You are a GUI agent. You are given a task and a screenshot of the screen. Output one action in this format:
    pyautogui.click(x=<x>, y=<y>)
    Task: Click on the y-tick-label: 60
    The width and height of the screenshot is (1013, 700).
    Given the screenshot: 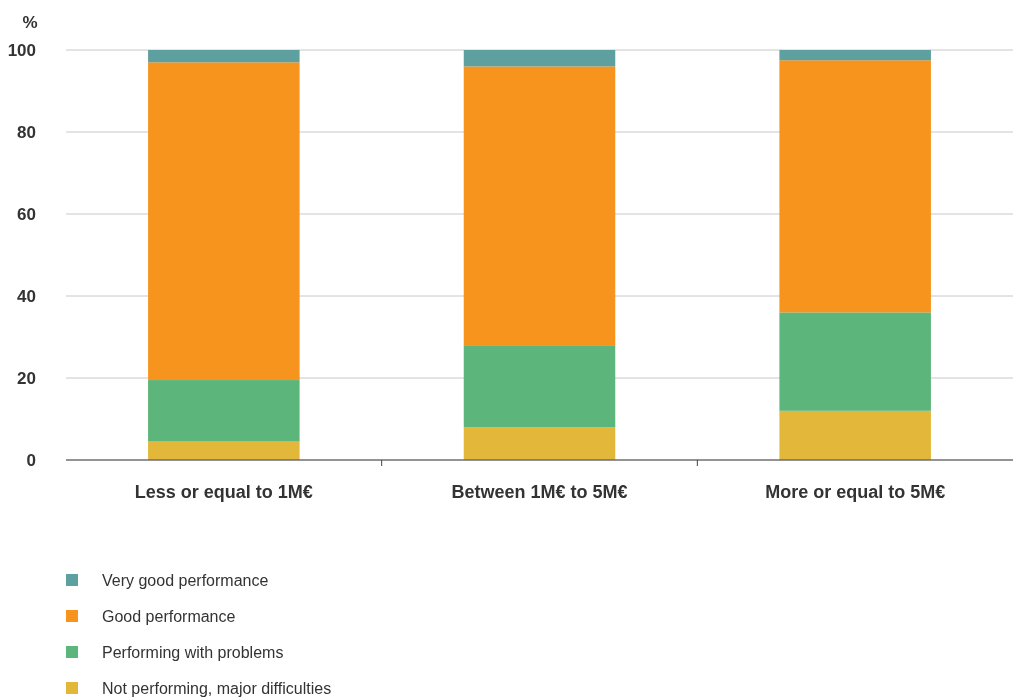 What is the action you would take?
    pyautogui.click(x=26, y=214)
    